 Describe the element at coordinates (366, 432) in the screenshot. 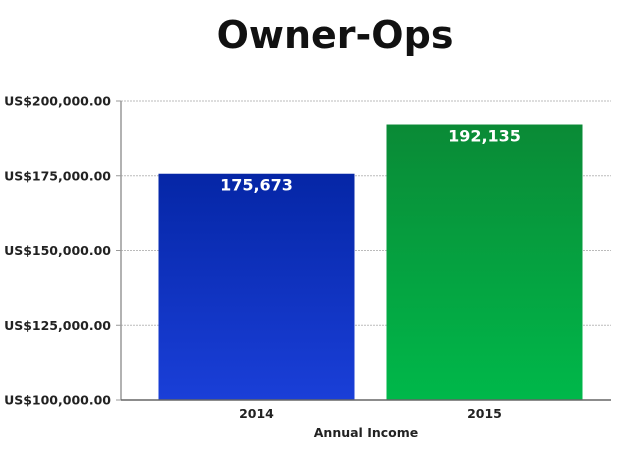

I see `x-axis-label: Annual Income` at that location.